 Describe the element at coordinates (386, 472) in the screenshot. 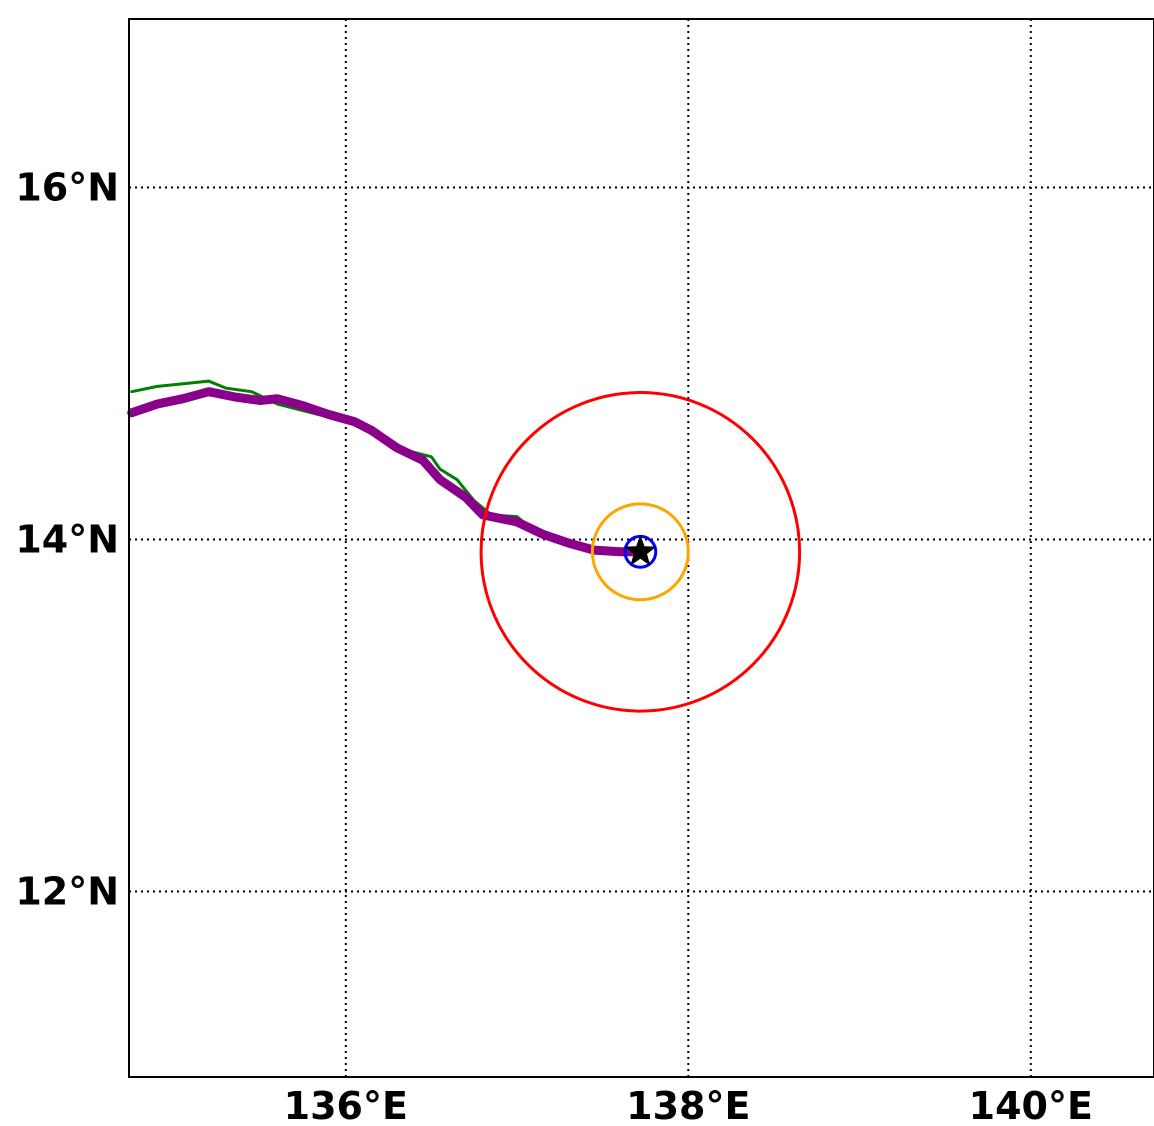

I see `purple-track` at that location.